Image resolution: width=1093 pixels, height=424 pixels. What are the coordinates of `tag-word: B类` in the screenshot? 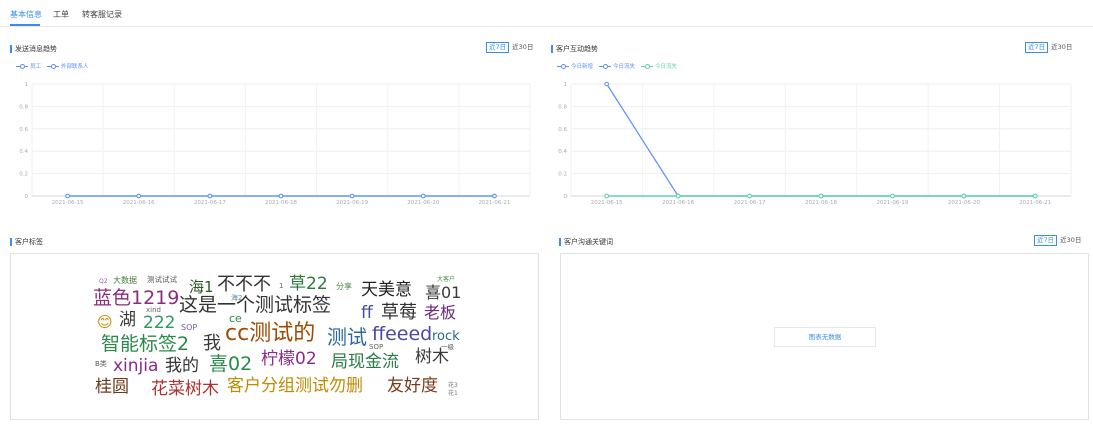 It's located at (101, 364).